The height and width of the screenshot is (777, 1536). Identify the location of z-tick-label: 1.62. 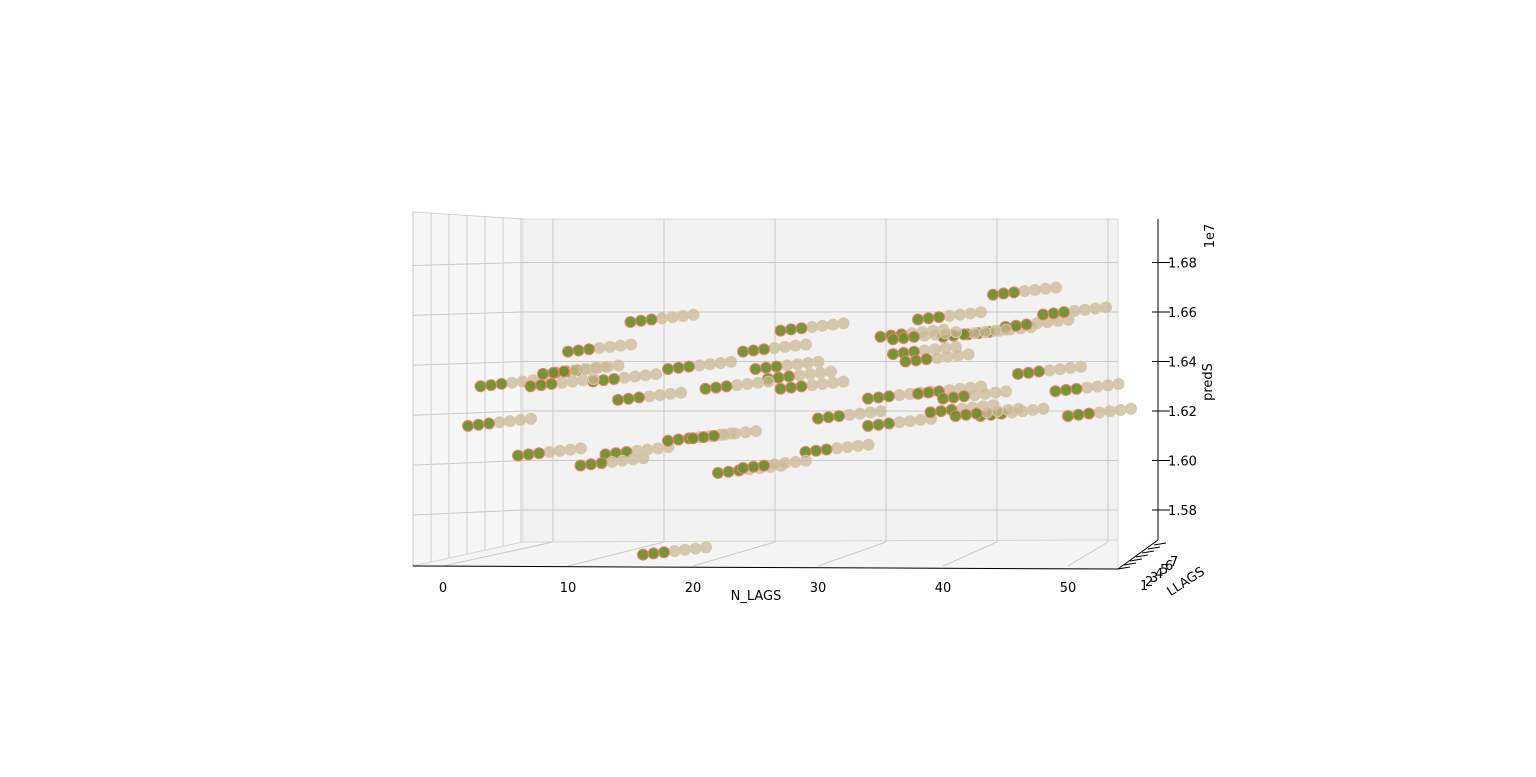
(1182, 412).